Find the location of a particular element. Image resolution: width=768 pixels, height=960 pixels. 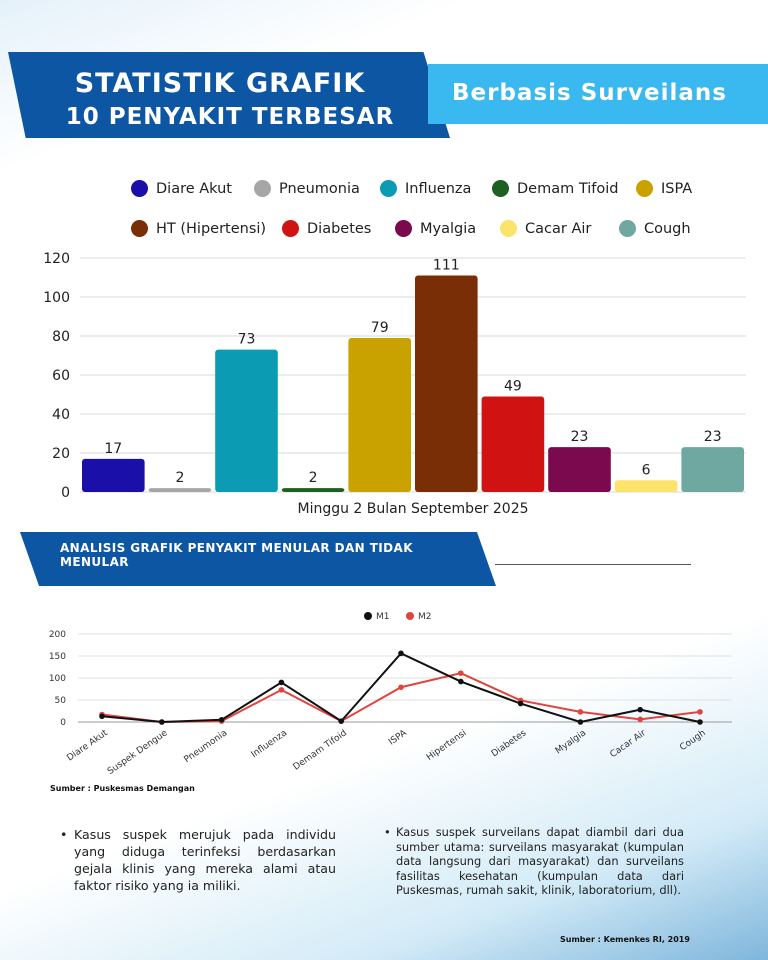

legend-item: HT (Hipertensi) is located at coordinates (198, 228).